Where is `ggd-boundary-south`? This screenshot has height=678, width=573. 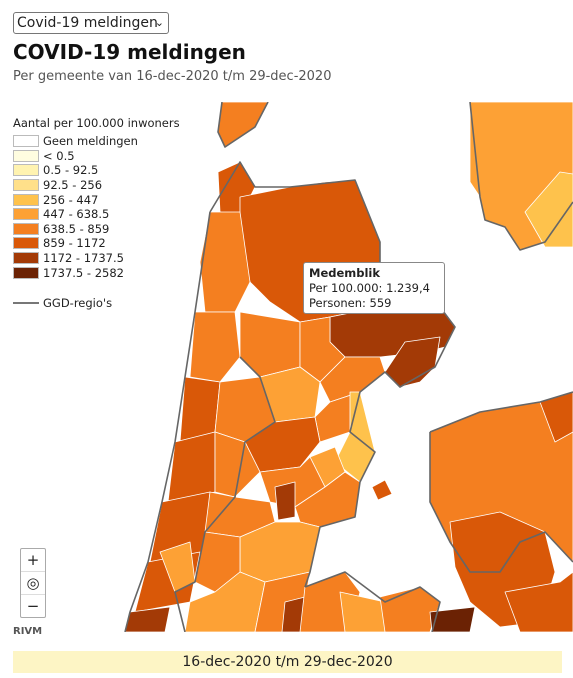 ggd-boundary-south is located at coordinates (372, 601).